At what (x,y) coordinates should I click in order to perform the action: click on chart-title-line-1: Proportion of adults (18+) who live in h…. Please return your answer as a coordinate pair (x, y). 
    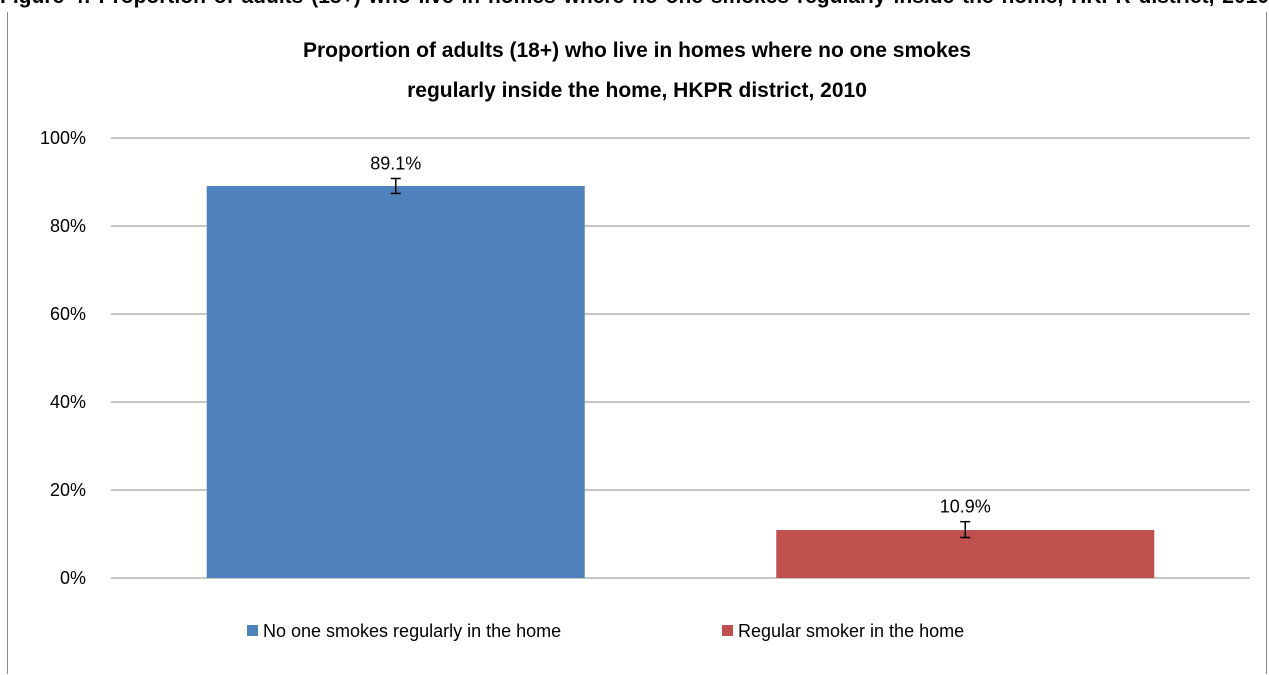
    Looking at the image, I should click on (637, 50).